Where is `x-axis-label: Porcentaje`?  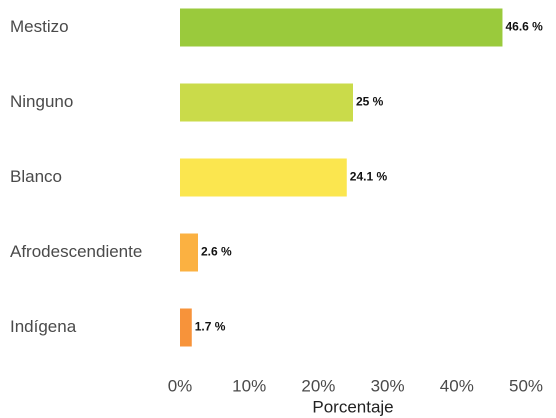 x-axis-label: Porcentaje is located at coordinates (352, 406).